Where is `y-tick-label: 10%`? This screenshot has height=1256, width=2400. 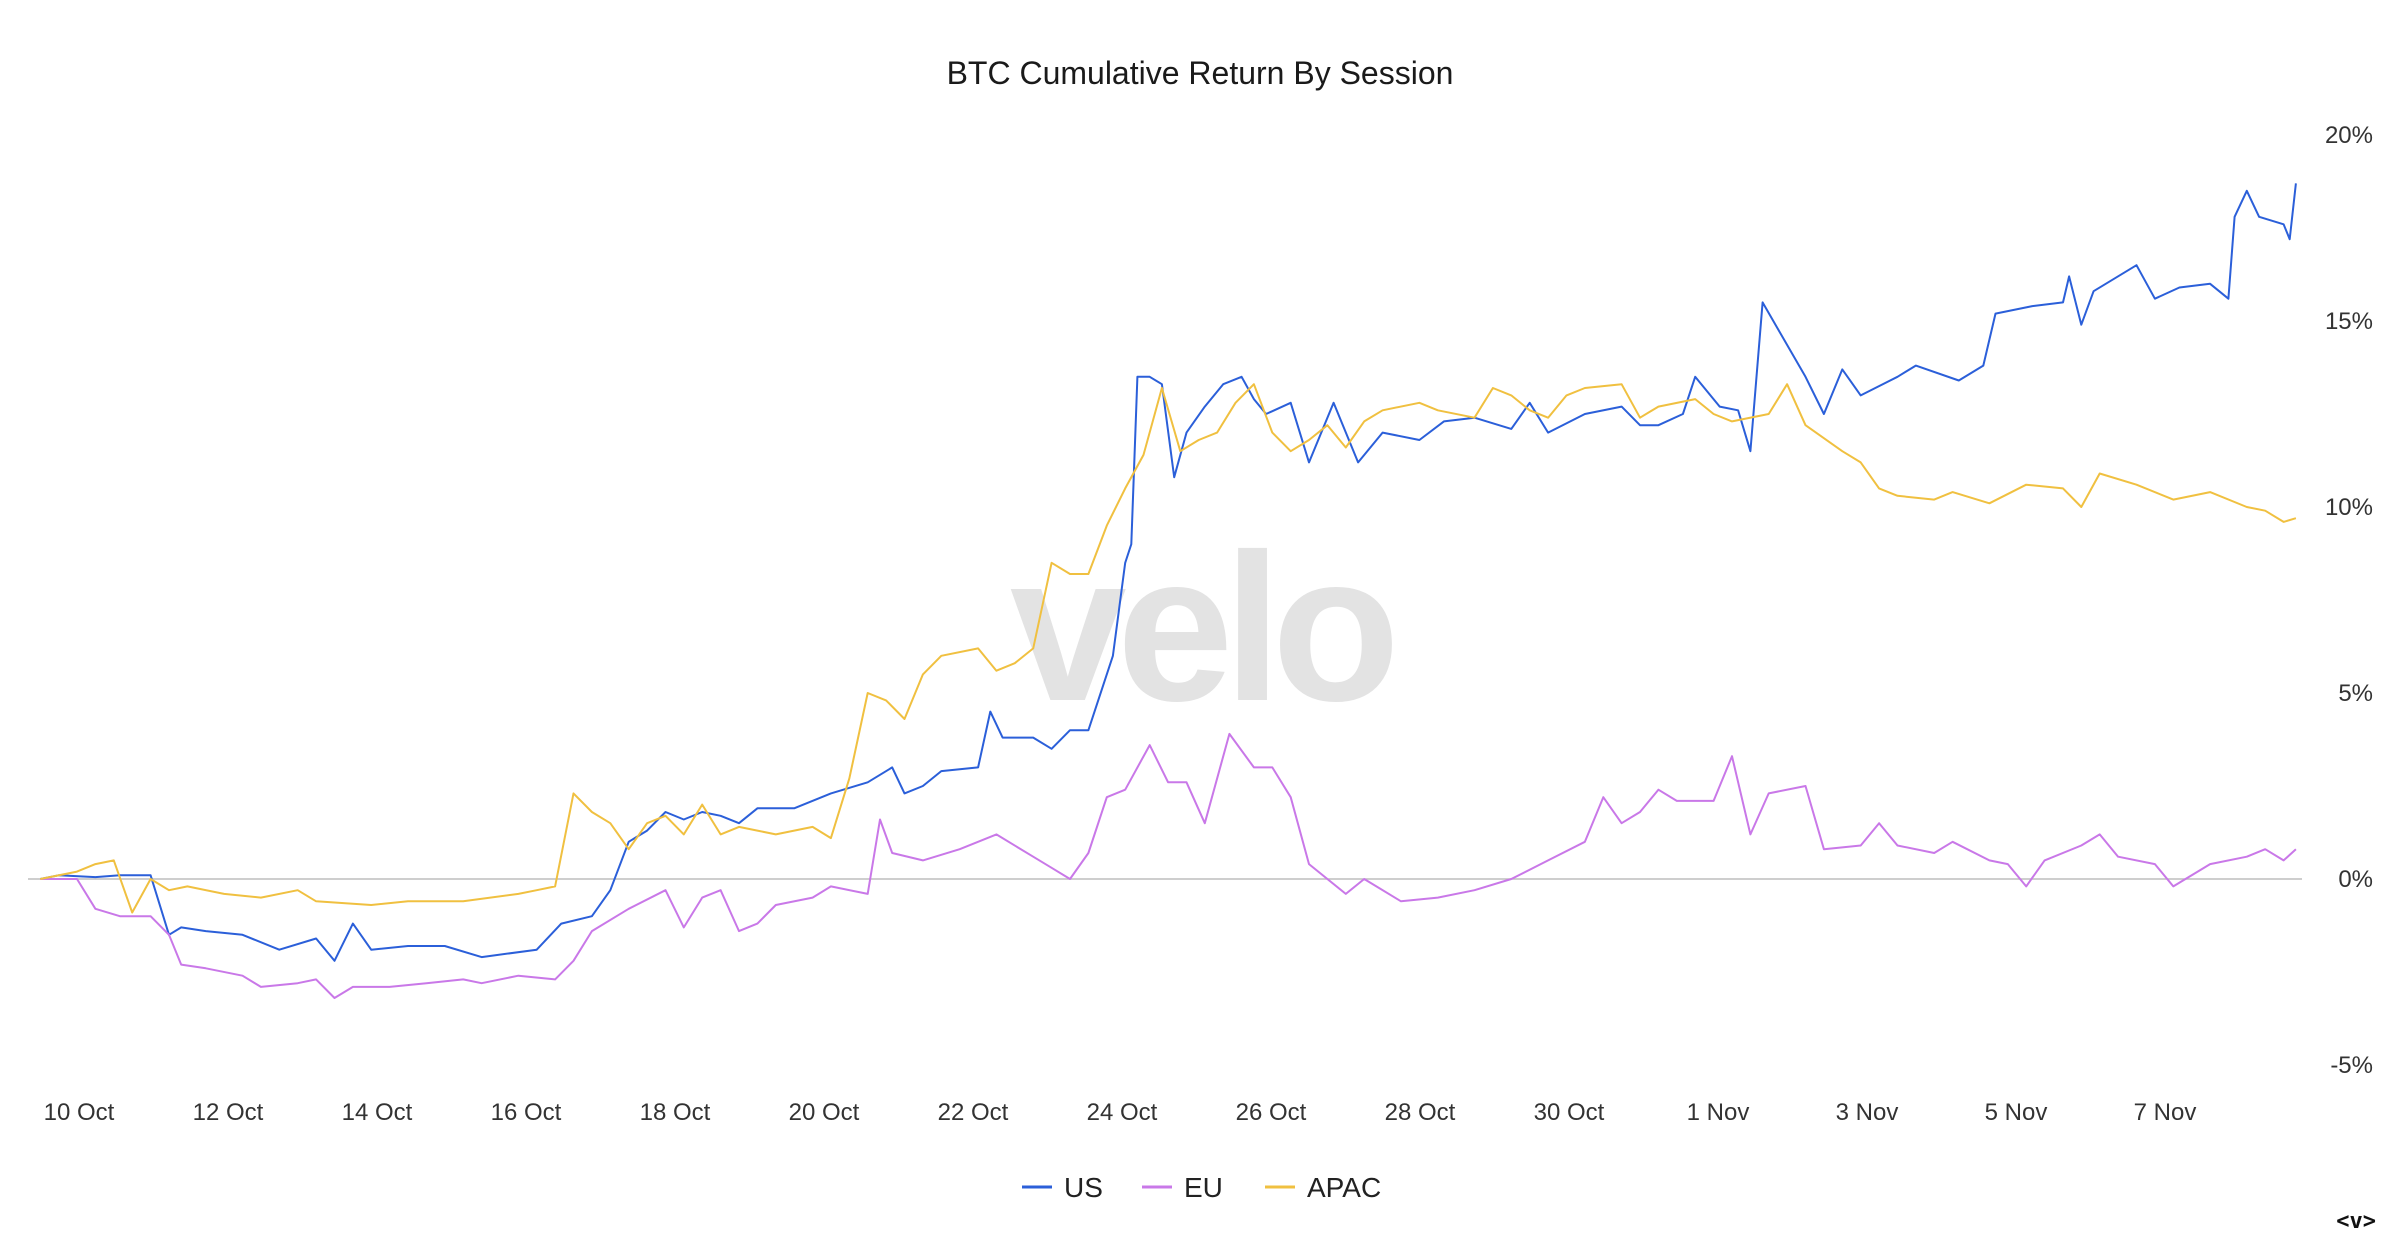 y-tick-label: 10% is located at coordinates (2349, 507).